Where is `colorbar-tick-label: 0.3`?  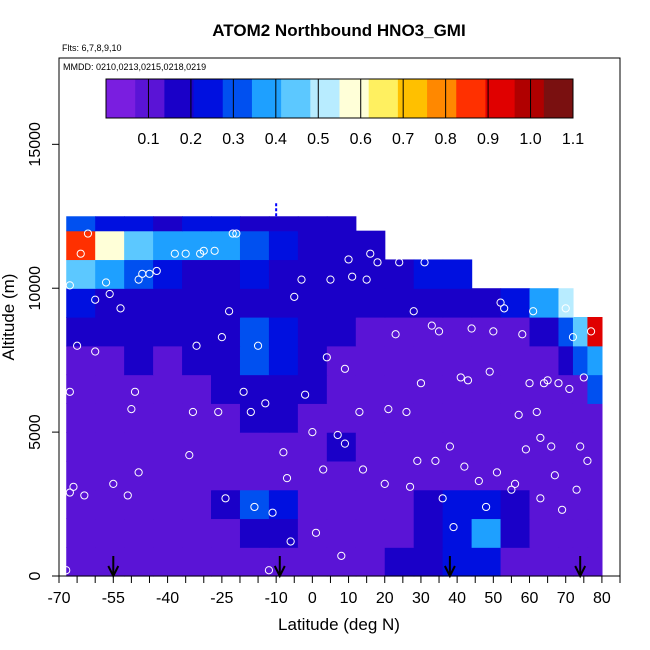
colorbar-tick-label: 0.3 is located at coordinates (233, 139).